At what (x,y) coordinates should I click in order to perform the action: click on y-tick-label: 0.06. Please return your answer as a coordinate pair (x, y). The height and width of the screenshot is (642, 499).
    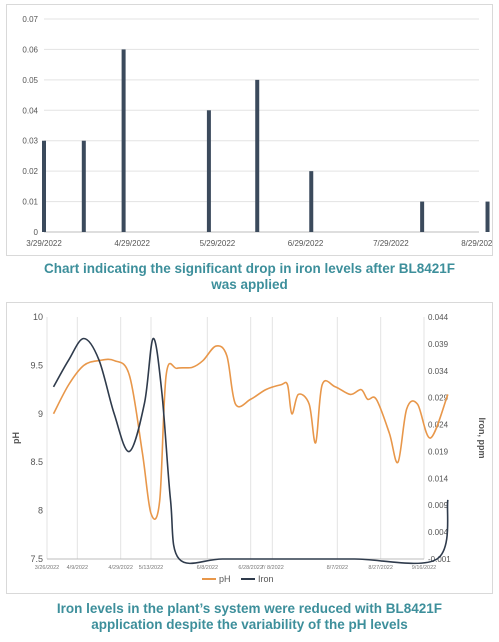
    Looking at the image, I should click on (30, 49).